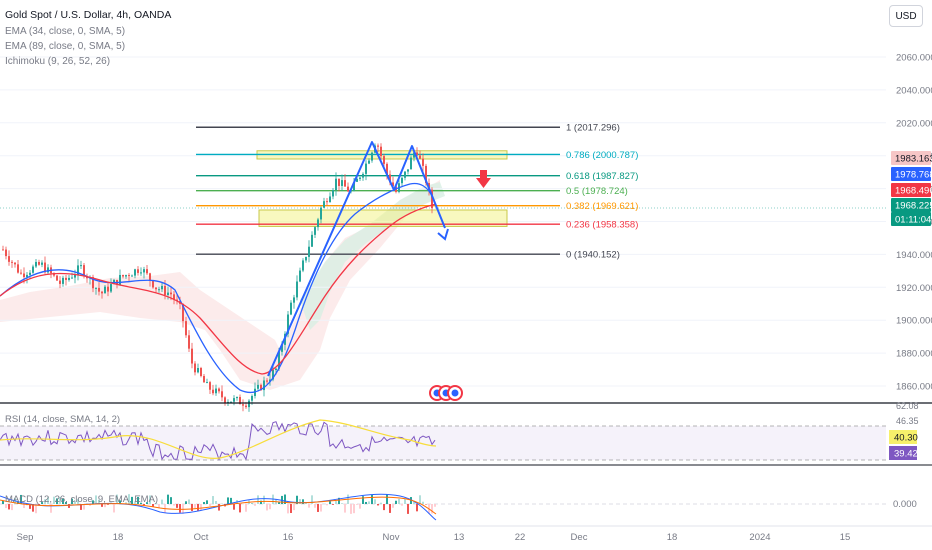 The width and height of the screenshot is (932, 550). I want to click on m-pattern-drawing, so click(379, 259).